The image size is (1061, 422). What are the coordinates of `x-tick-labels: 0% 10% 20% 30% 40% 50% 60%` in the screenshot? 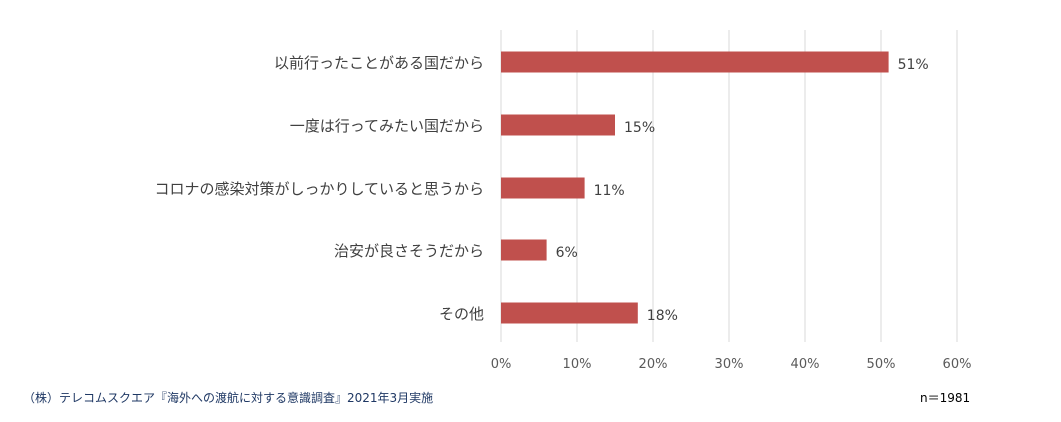 It's located at (731, 364).